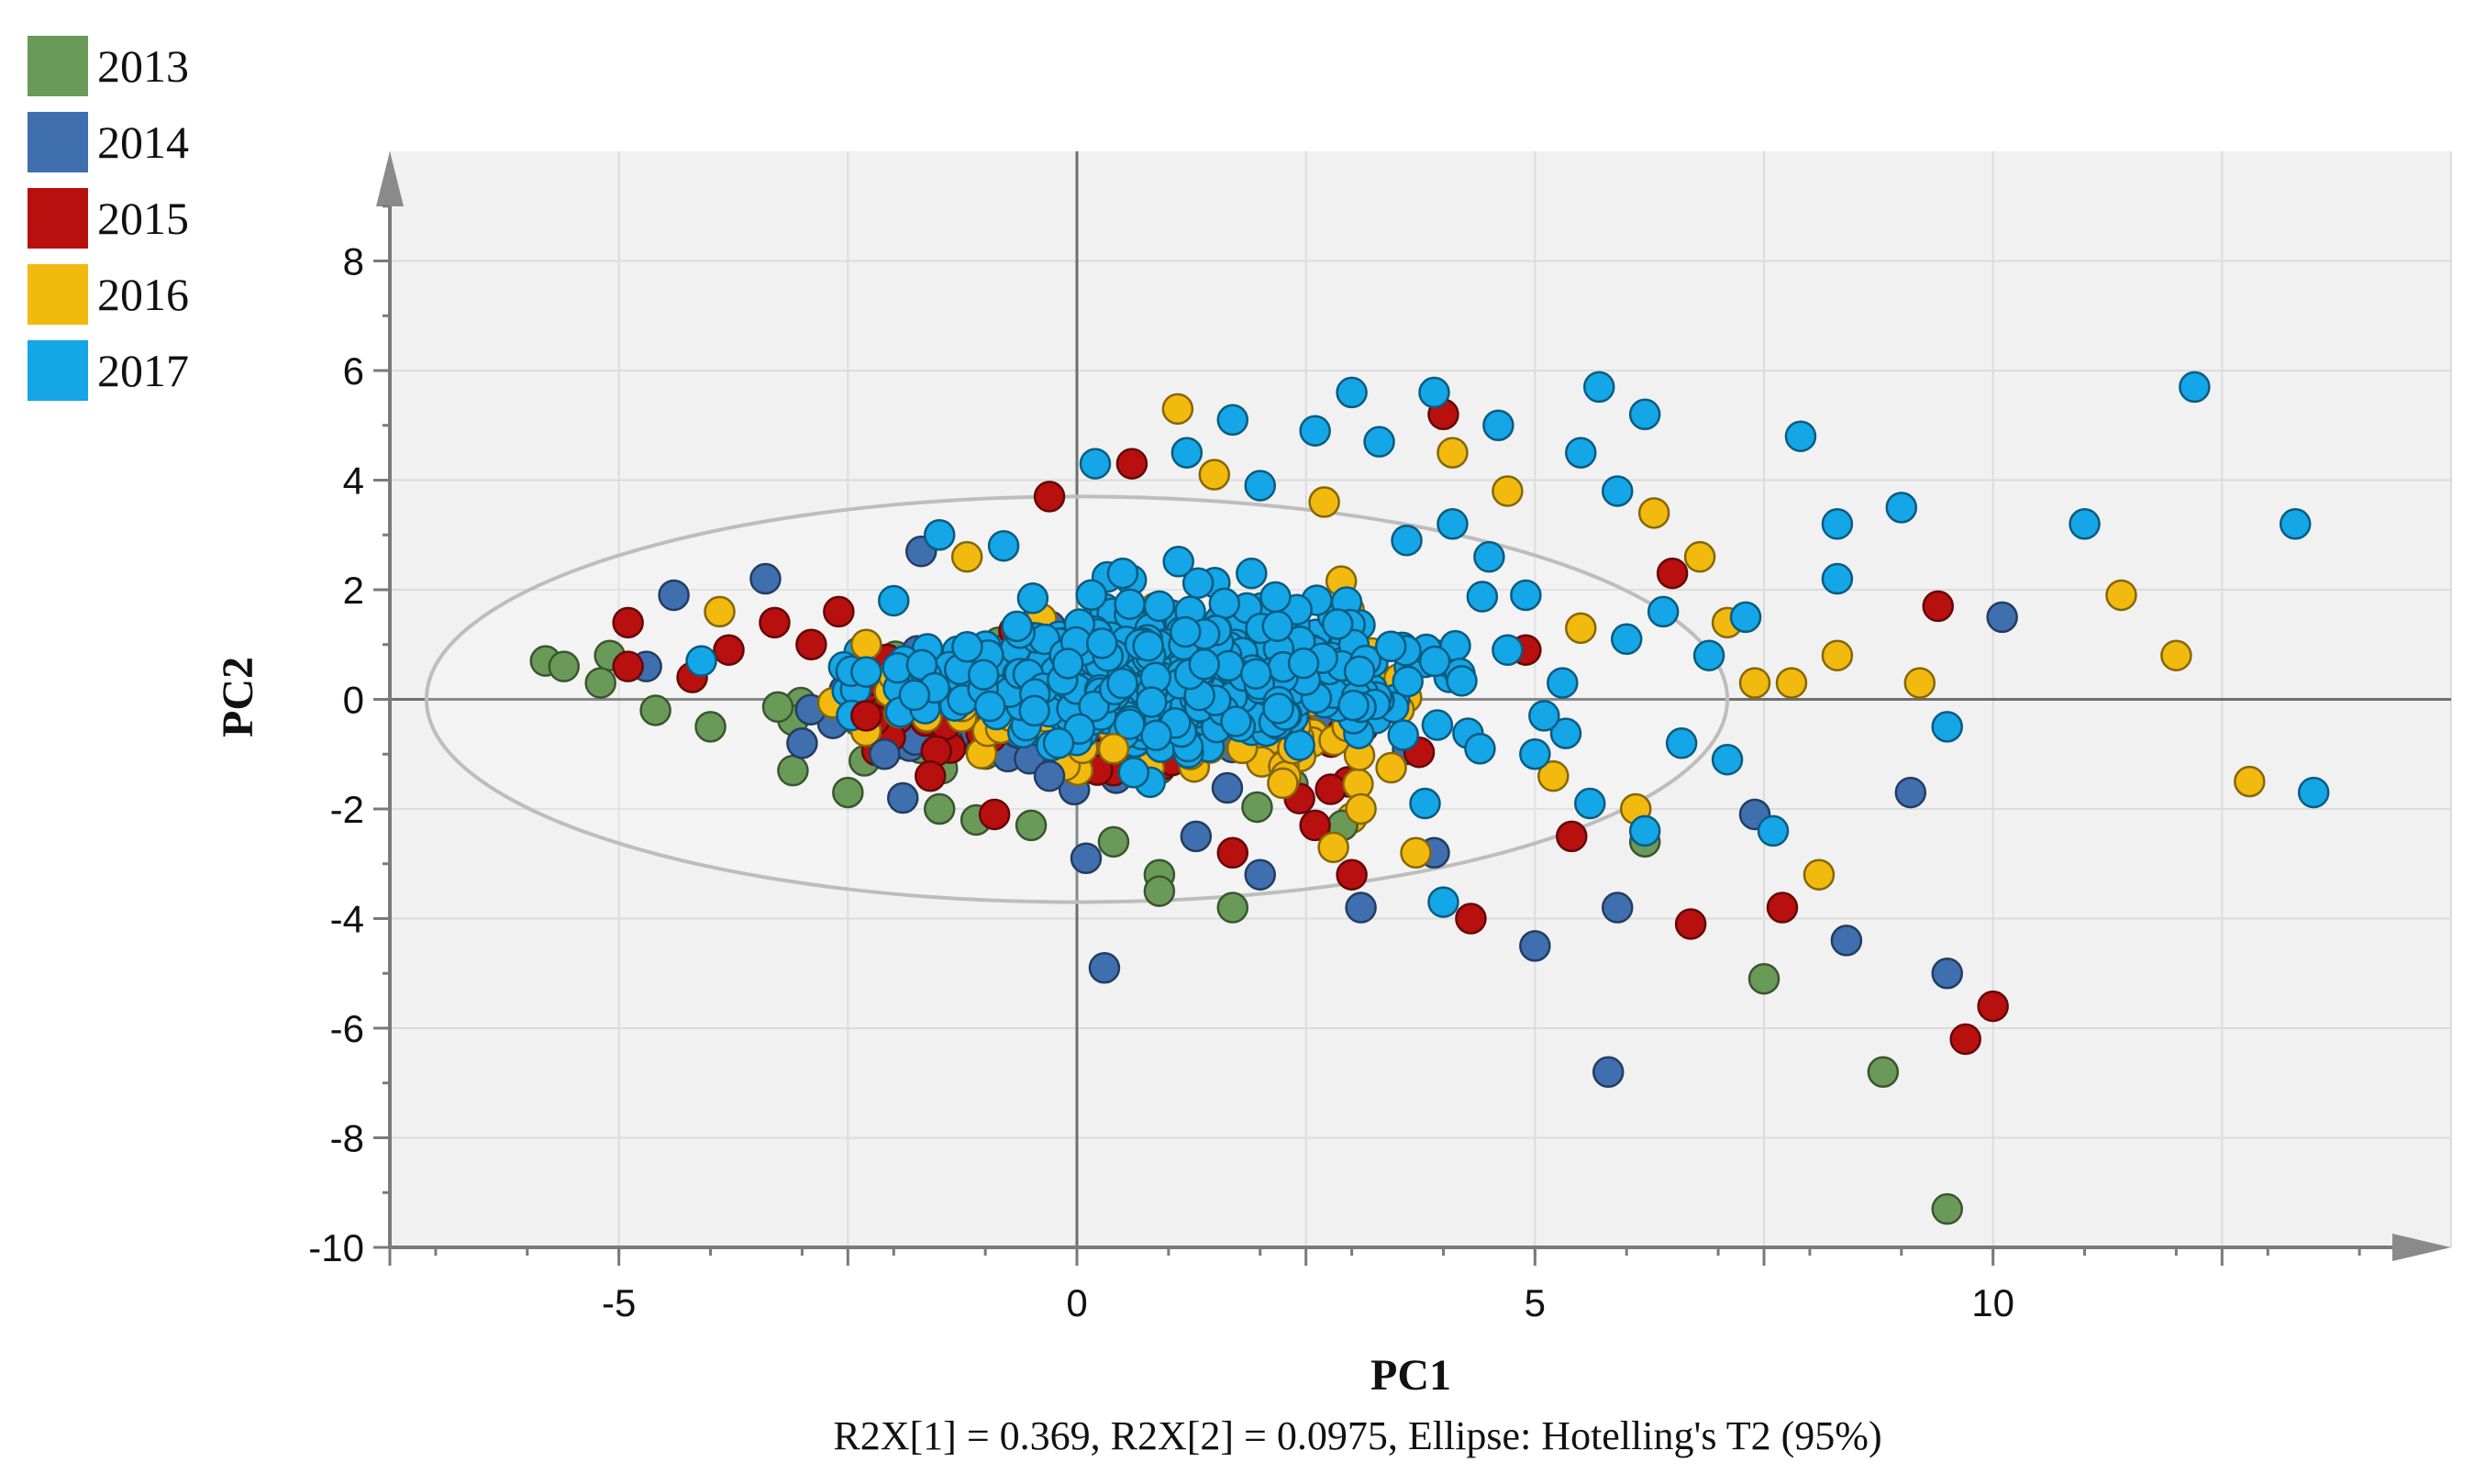 This screenshot has width=2474, height=1484. What do you see at coordinates (109, 294) in the screenshot?
I see `legend-item-2016: 2016` at bounding box center [109, 294].